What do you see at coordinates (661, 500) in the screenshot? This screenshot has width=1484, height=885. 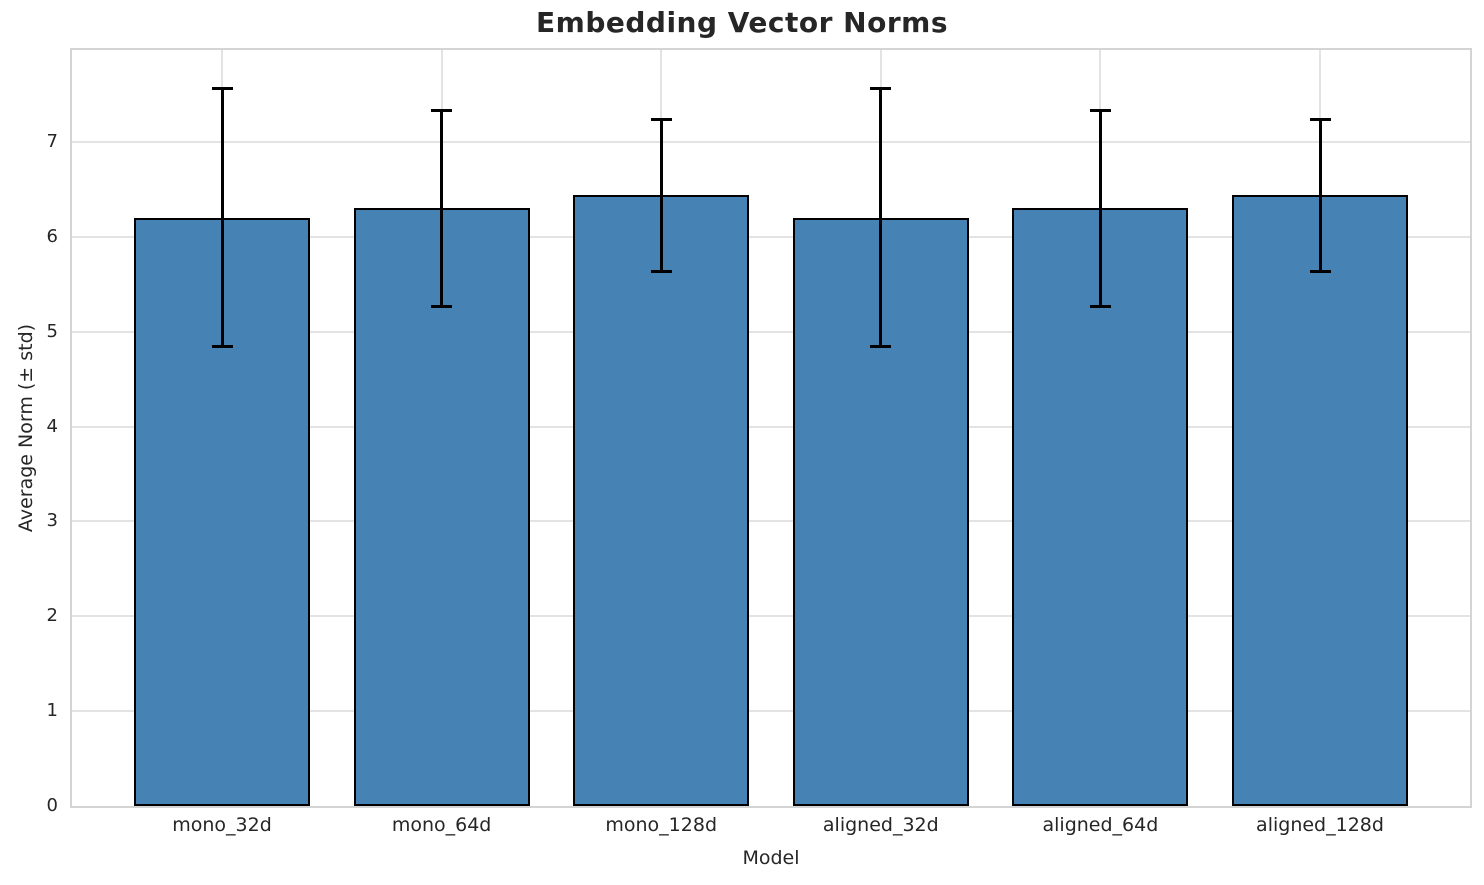 I see `bar-mono_128d` at bounding box center [661, 500].